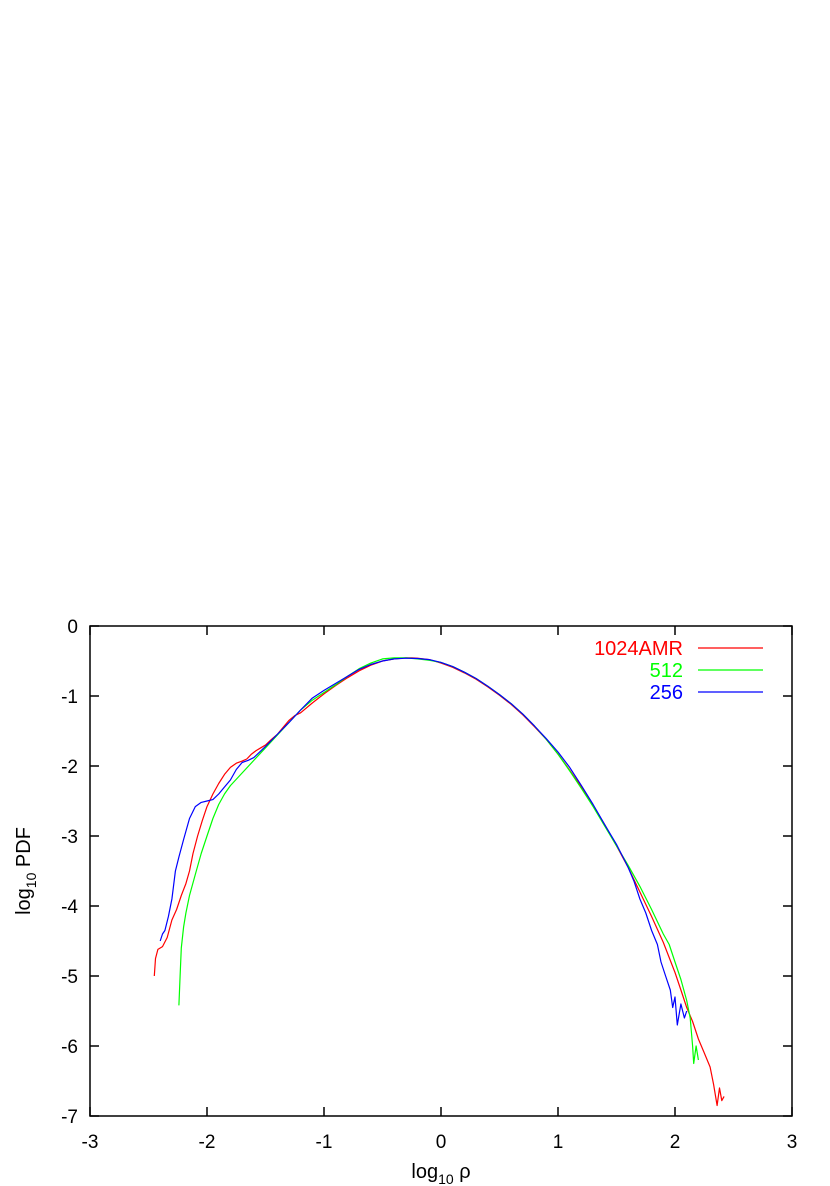 The image size is (830, 1186). I want to click on y-axis-label-sub: 10, so click(31, 880).